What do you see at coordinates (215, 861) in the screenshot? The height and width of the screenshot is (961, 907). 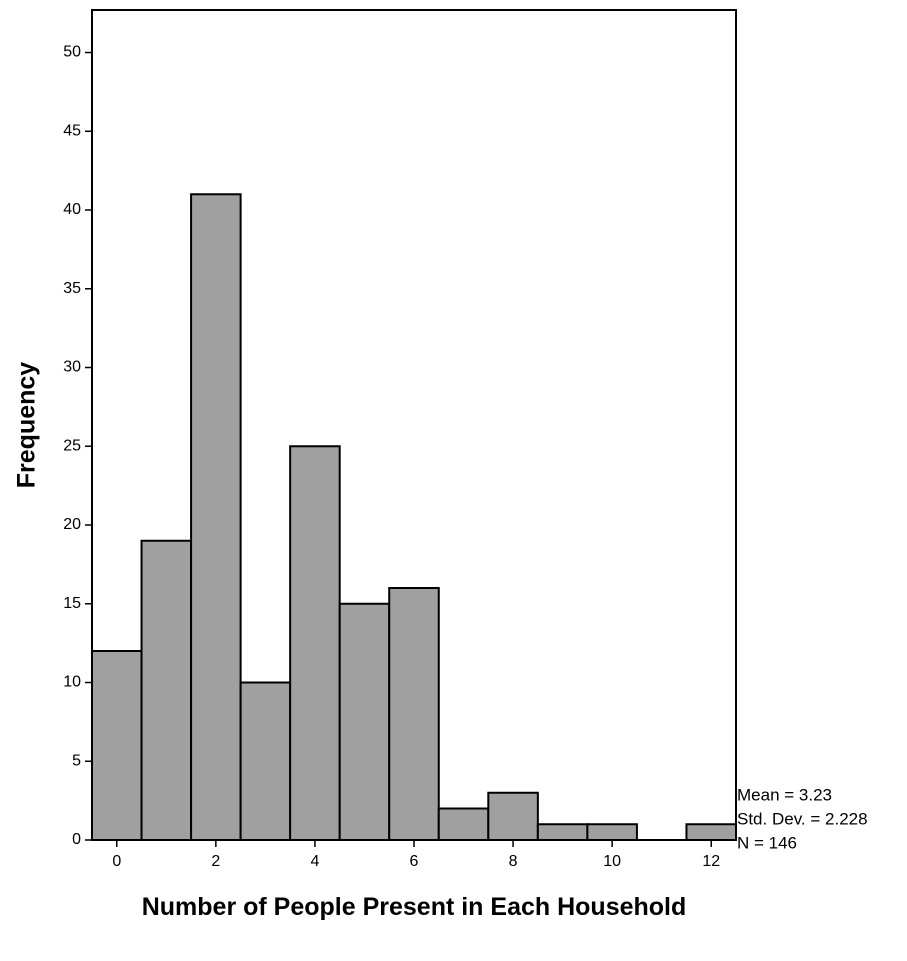 I see `x-tick-label: 2` at bounding box center [215, 861].